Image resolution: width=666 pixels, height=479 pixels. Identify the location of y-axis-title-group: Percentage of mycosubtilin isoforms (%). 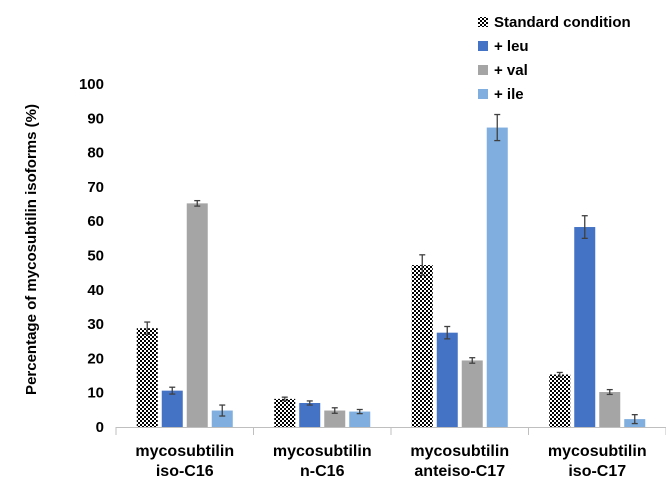
(31, 249).